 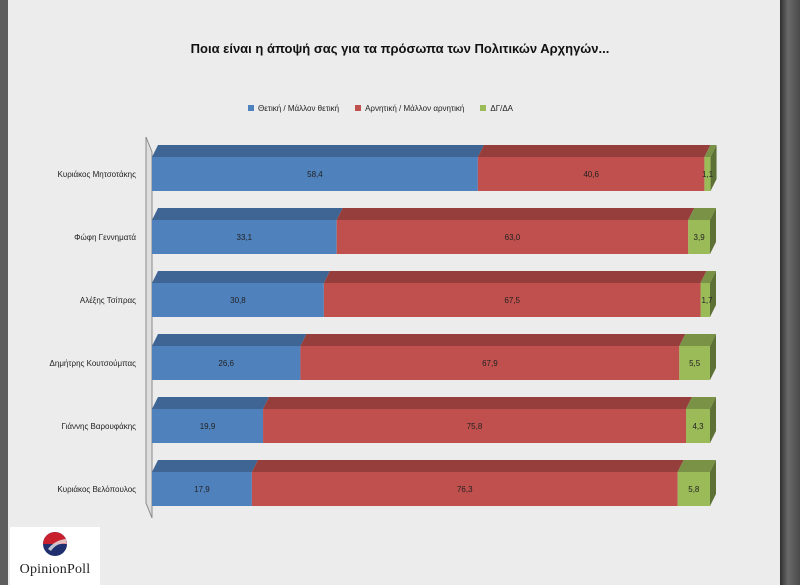 I want to click on bar-row: Φώφη Γεννηματά 33,1 63,0 3,9, so click(x=395, y=231).